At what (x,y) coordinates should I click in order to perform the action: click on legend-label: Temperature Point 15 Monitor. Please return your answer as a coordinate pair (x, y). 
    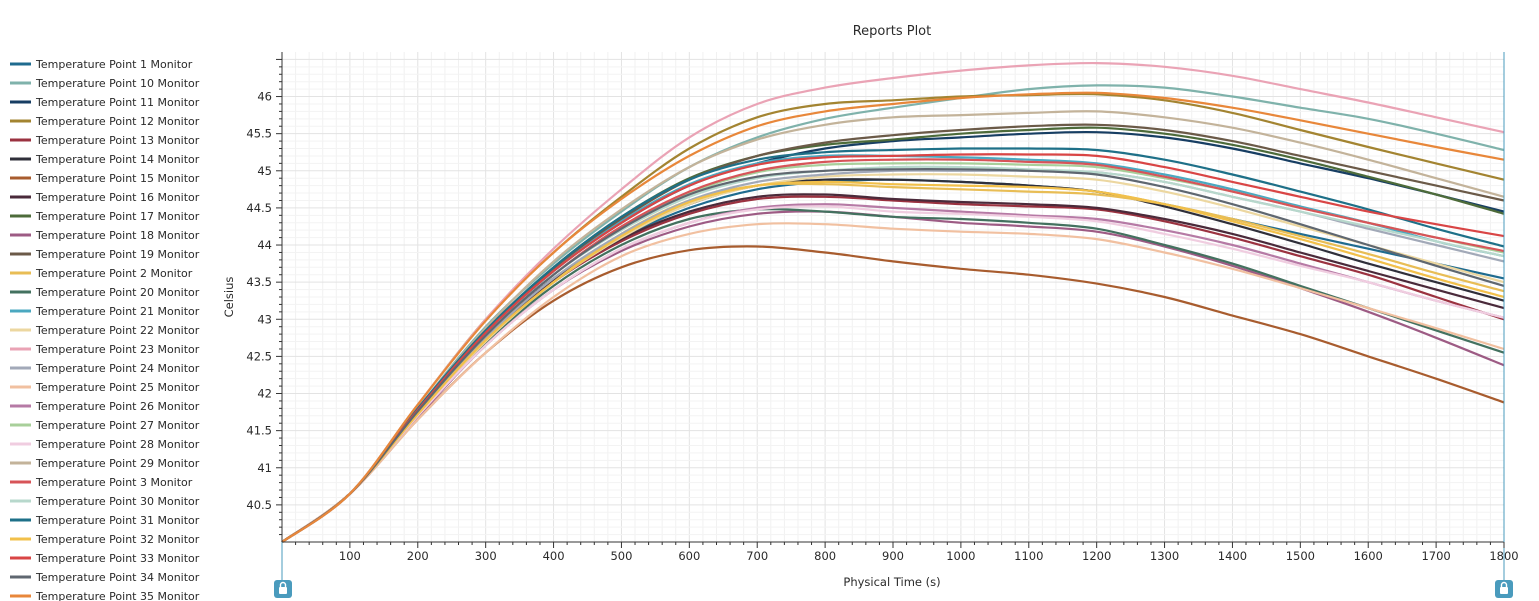
    Looking at the image, I should click on (117, 178).